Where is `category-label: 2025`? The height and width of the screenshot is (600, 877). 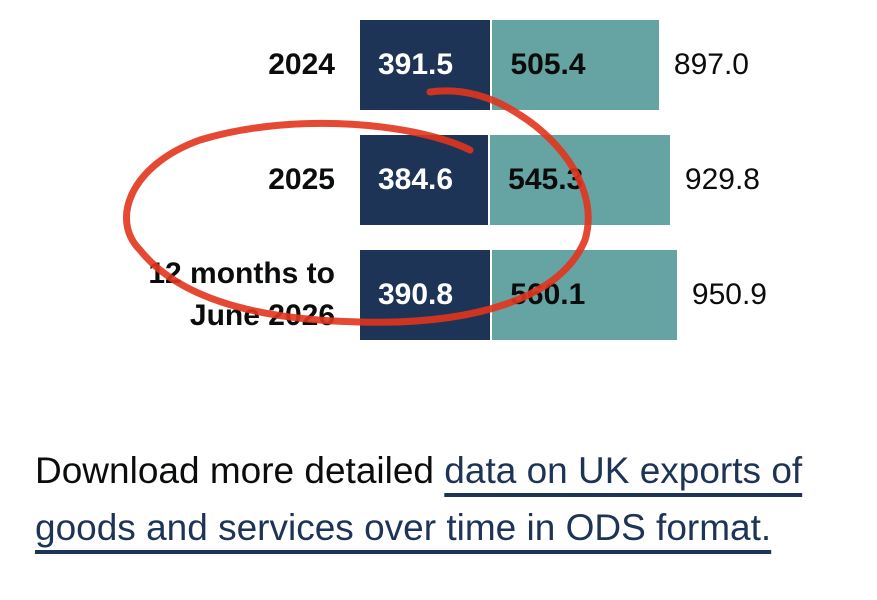 category-label: 2025 is located at coordinates (301, 179).